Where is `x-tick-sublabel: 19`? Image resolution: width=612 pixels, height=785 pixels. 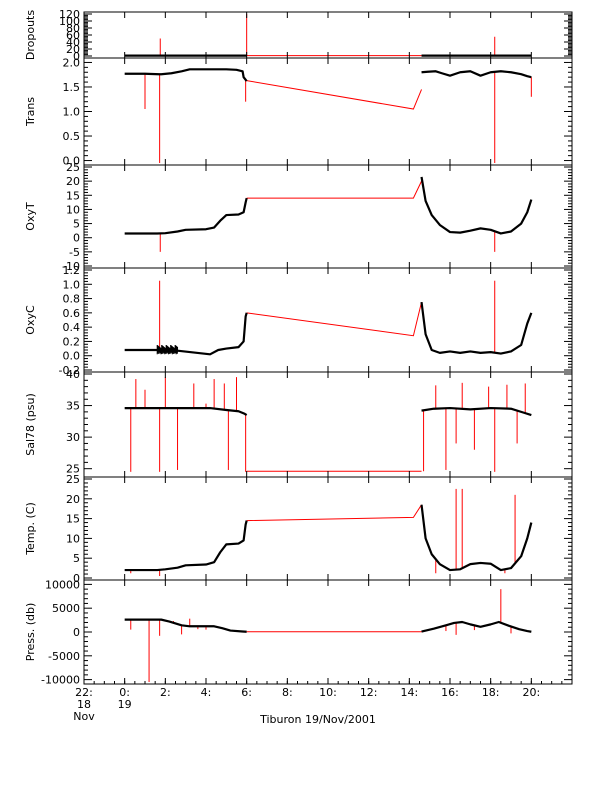 x-tick-sublabel: 19 is located at coordinates (125, 704).